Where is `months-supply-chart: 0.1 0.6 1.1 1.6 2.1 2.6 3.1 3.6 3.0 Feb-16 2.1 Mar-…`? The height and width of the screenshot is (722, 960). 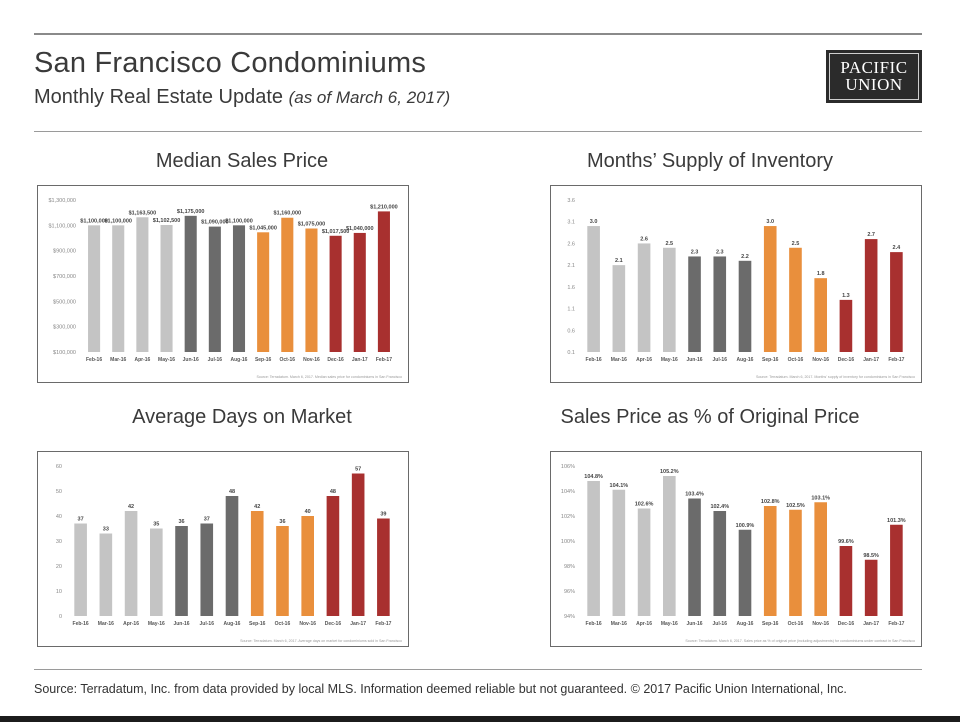 months-supply-chart: 0.1 0.6 1.1 1.6 2.1 2.6 3.1 3.6 3.0 Feb-16 2.1 Mar-… is located at coordinates (736, 284).